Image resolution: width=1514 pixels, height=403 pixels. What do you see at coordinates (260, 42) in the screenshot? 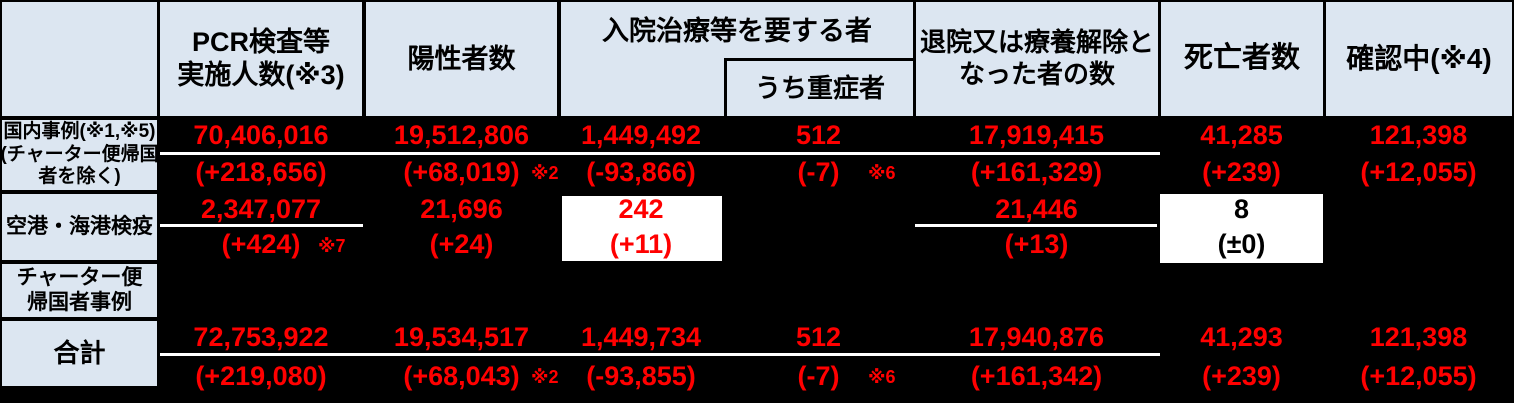
I see `header-pcr-line1: PCR検査等` at bounding box center [260, 42].